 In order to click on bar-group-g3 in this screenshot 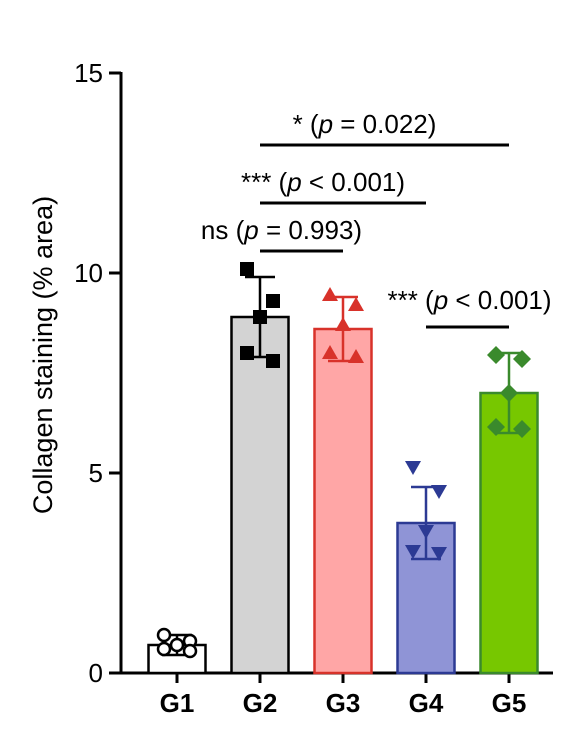, I will do `click(343, 481)`.